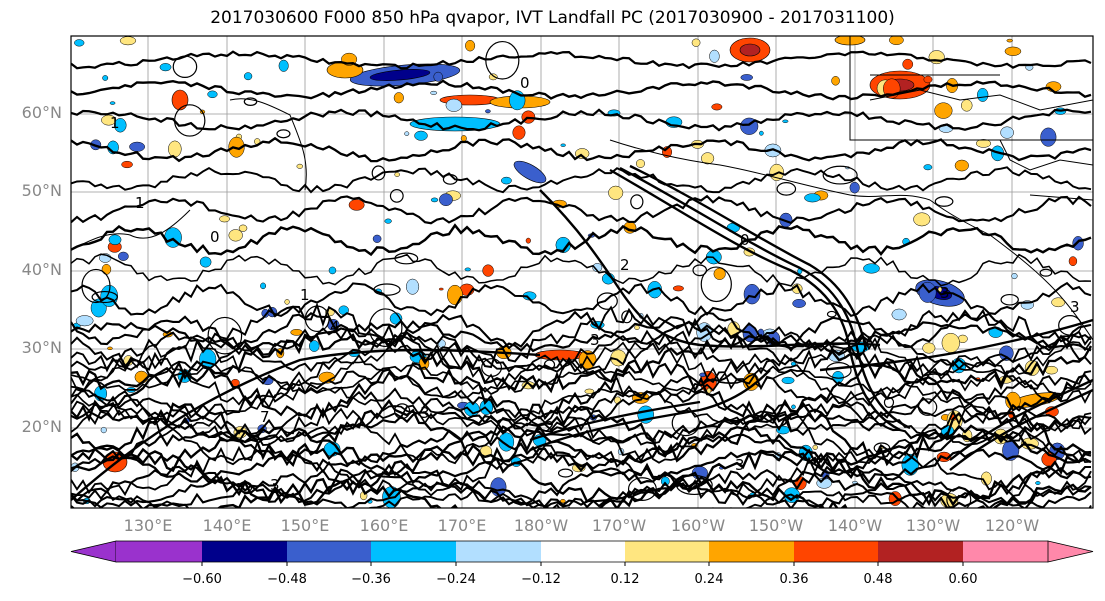 This screenshot has height=601, width=1105. I want to click on colorbar-tick-label: 0.24, so click(709, 579).